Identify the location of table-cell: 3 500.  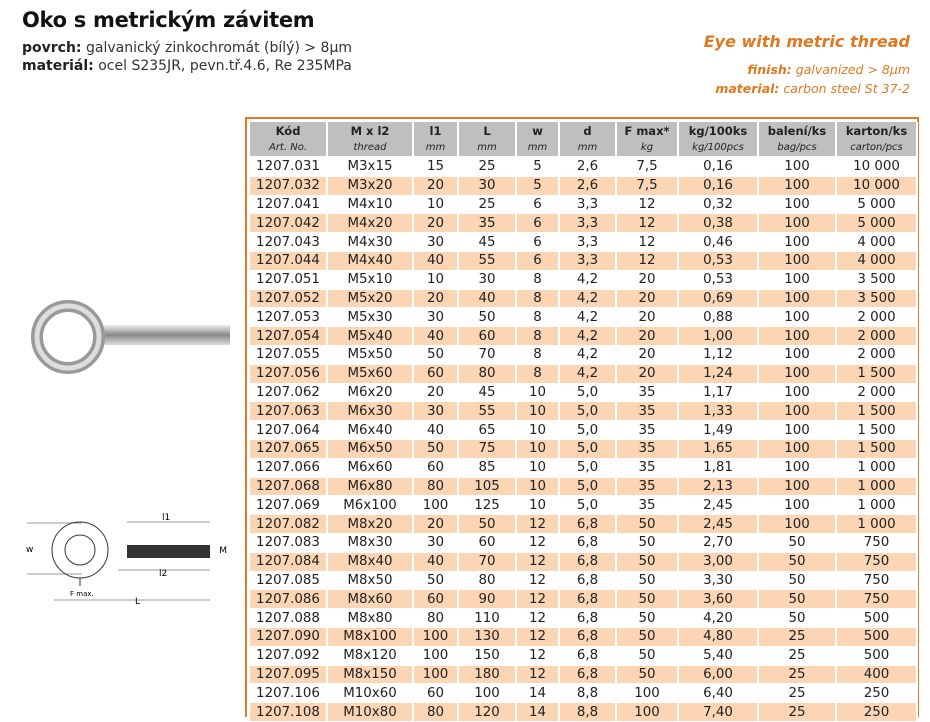
(877, 299).